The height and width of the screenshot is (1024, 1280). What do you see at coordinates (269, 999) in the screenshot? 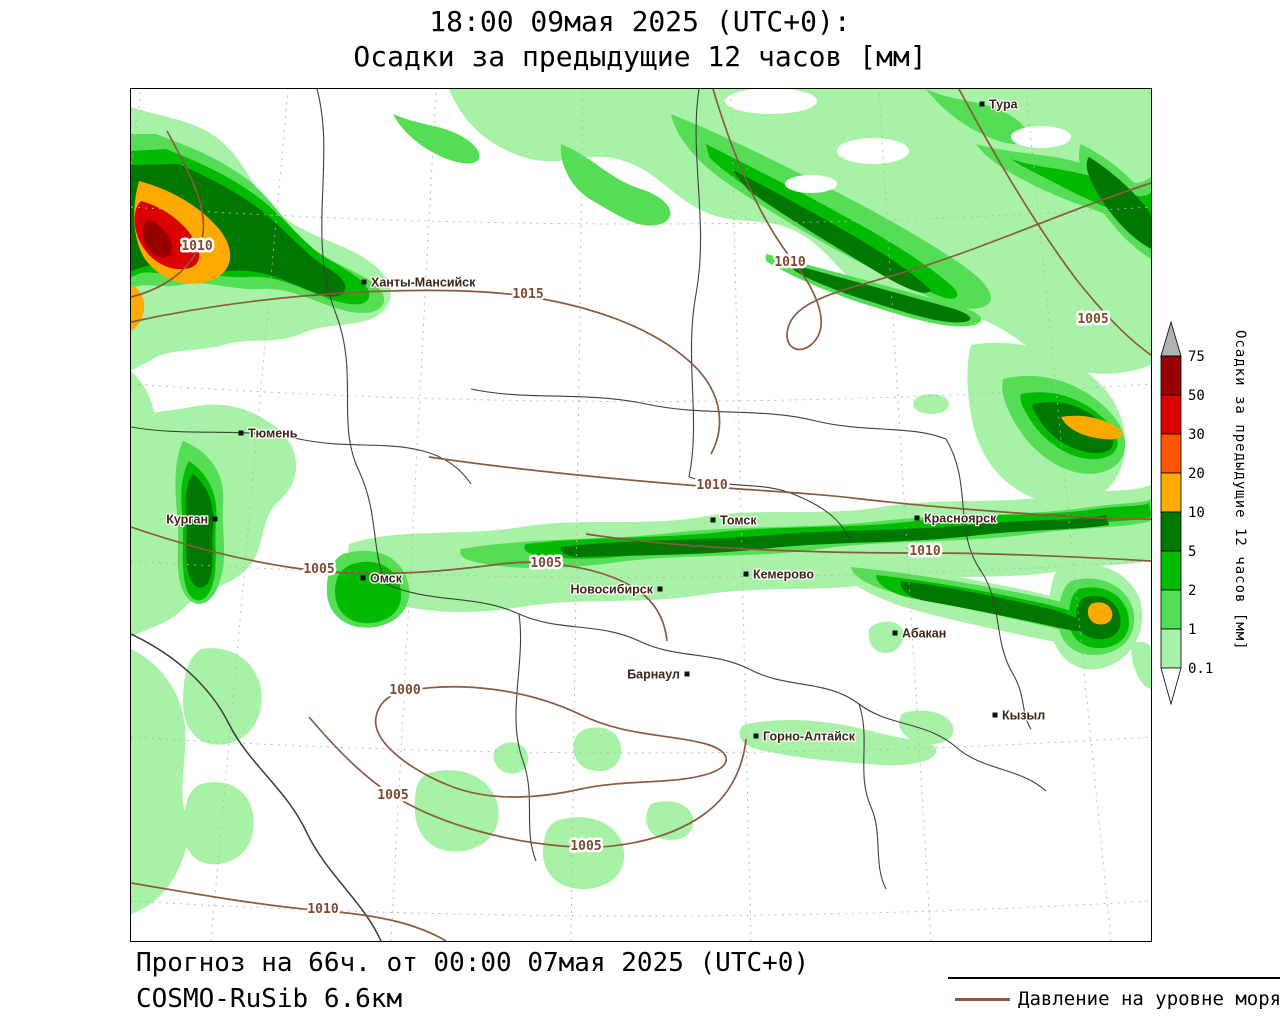
I see `model-info: COSMO-RuSib 6.6км` at bounding box center [269, 999].